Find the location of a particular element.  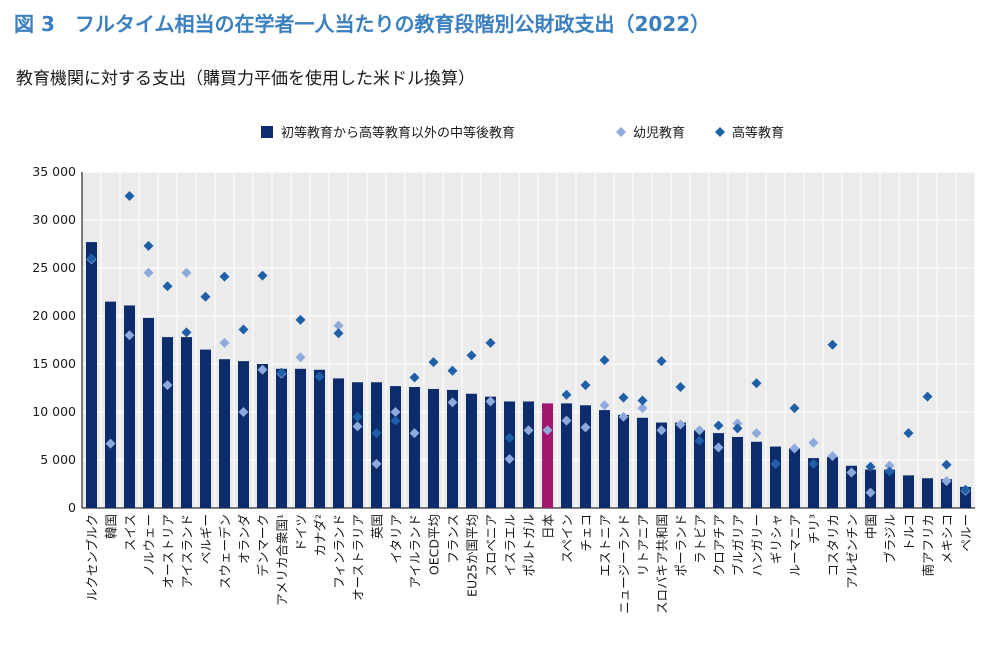

x-tick-label: ブラジル is located at coordinates (890, 539).